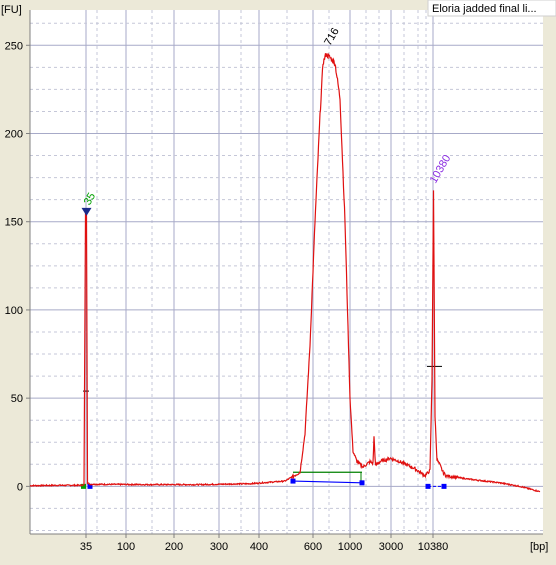  What do you see at coordinates (313, 547) in the screenshot?
I see `x-tick-label: 600` at bounding box center [313, 547].